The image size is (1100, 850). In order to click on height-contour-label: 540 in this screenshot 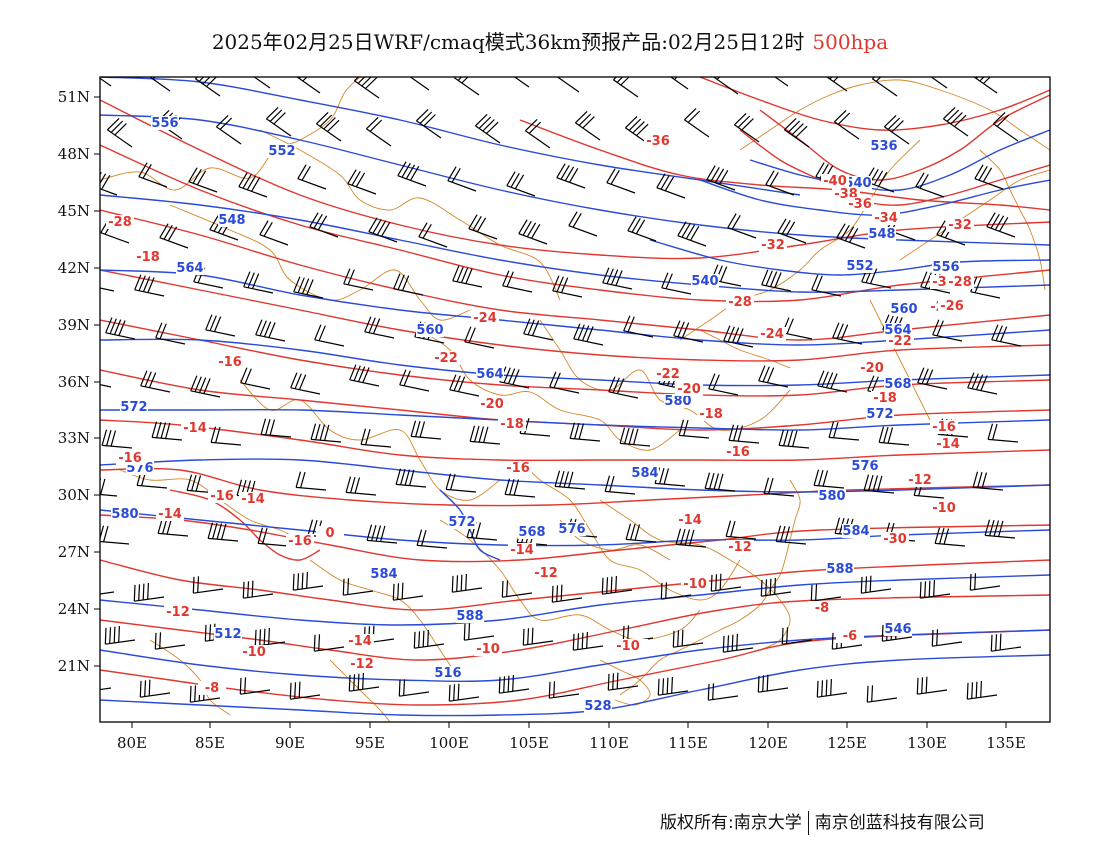, I will do `click(704, 281)`.